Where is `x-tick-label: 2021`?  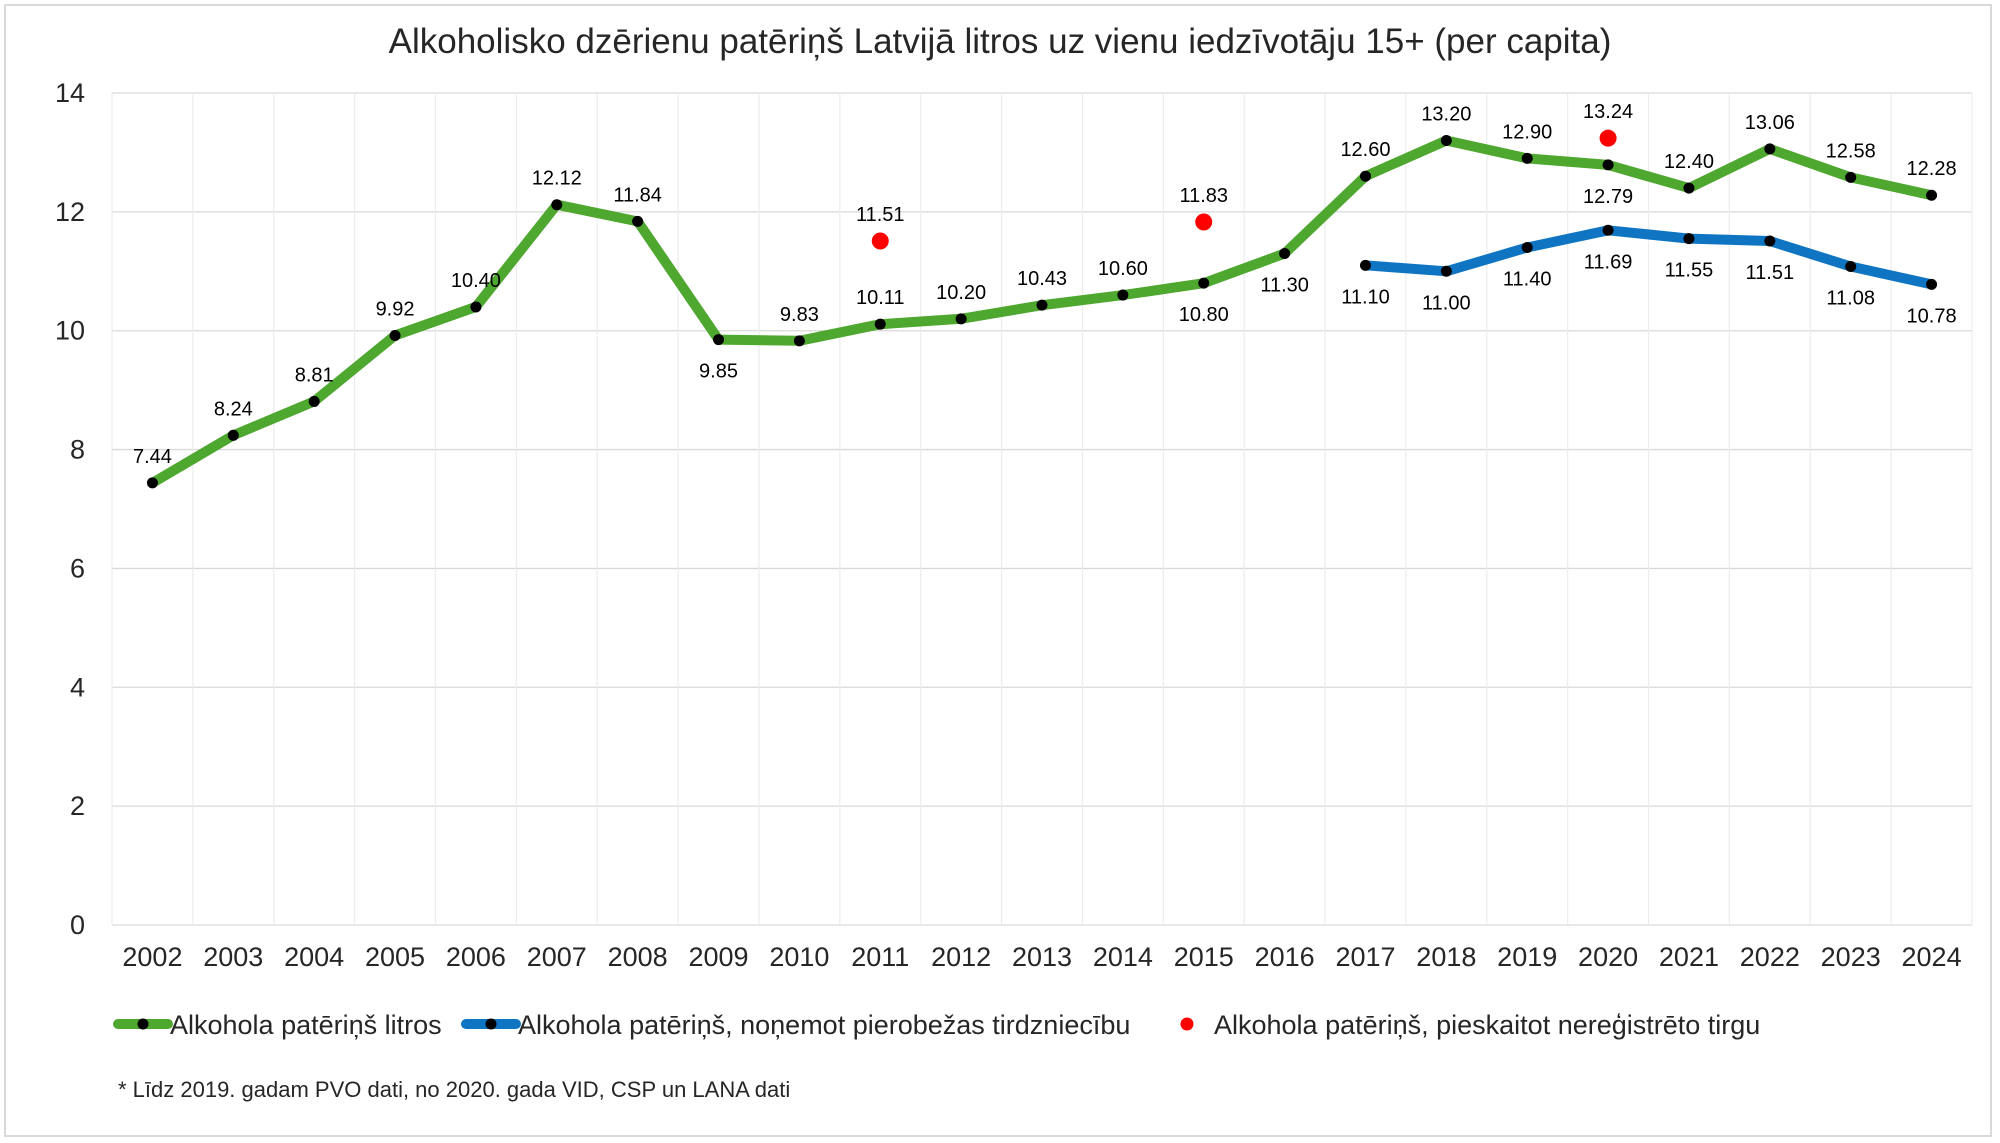
x-tick-label: 2021 is located at coordinates (1689, 957).